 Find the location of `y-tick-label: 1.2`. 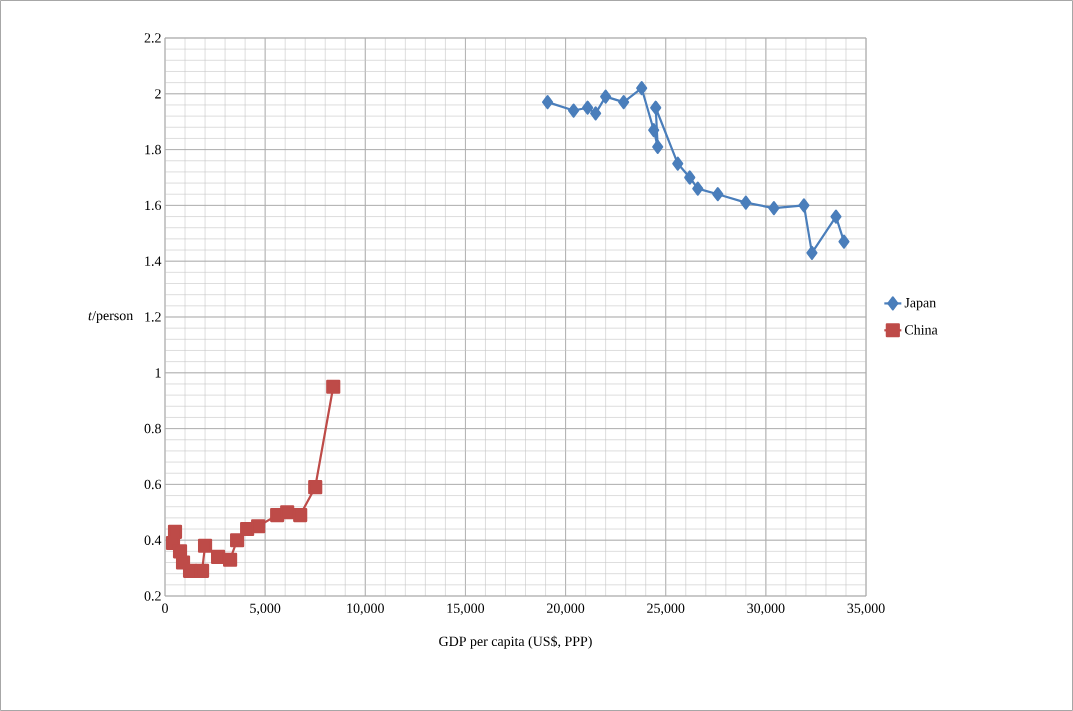

y-tick-label: 1.2 is located at coordinates (153, 317).